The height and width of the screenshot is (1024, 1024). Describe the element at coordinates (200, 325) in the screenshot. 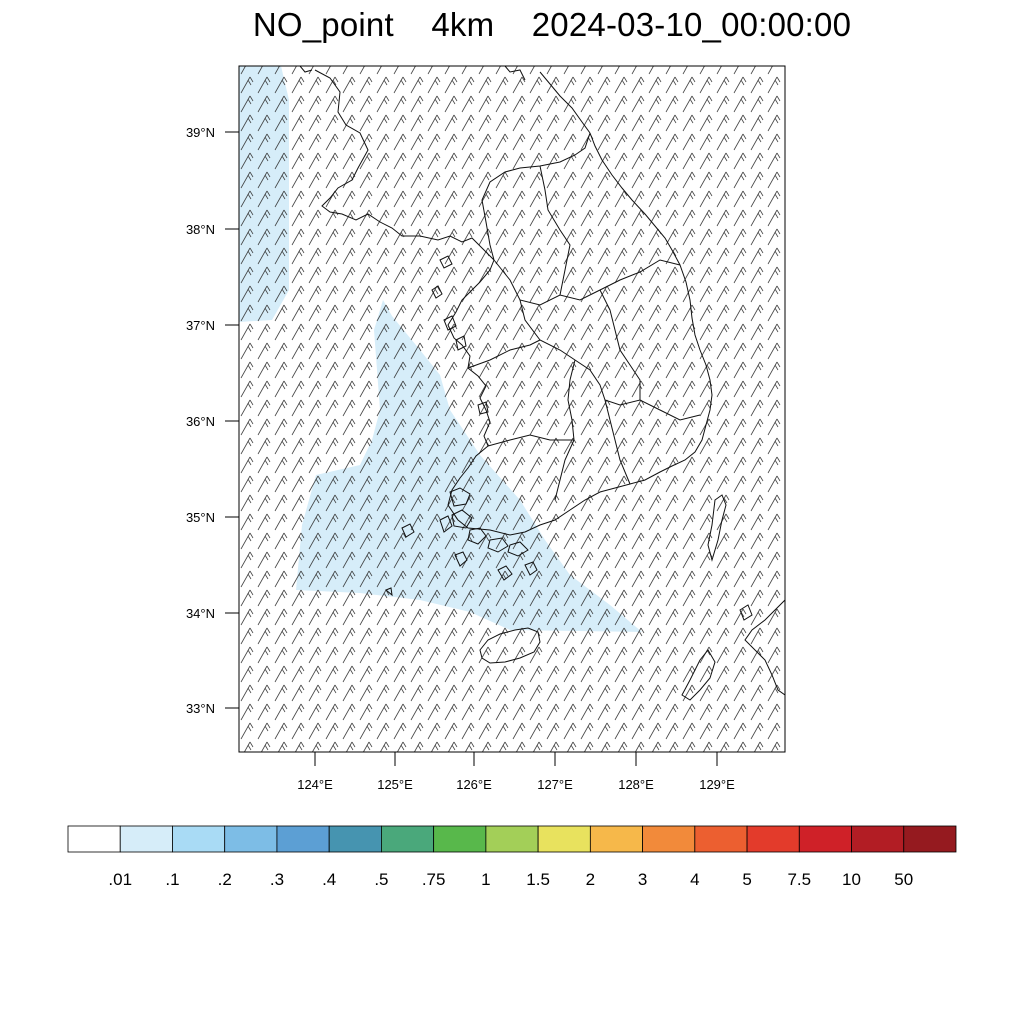

I see `lat-label-37: 37°N` at that location.